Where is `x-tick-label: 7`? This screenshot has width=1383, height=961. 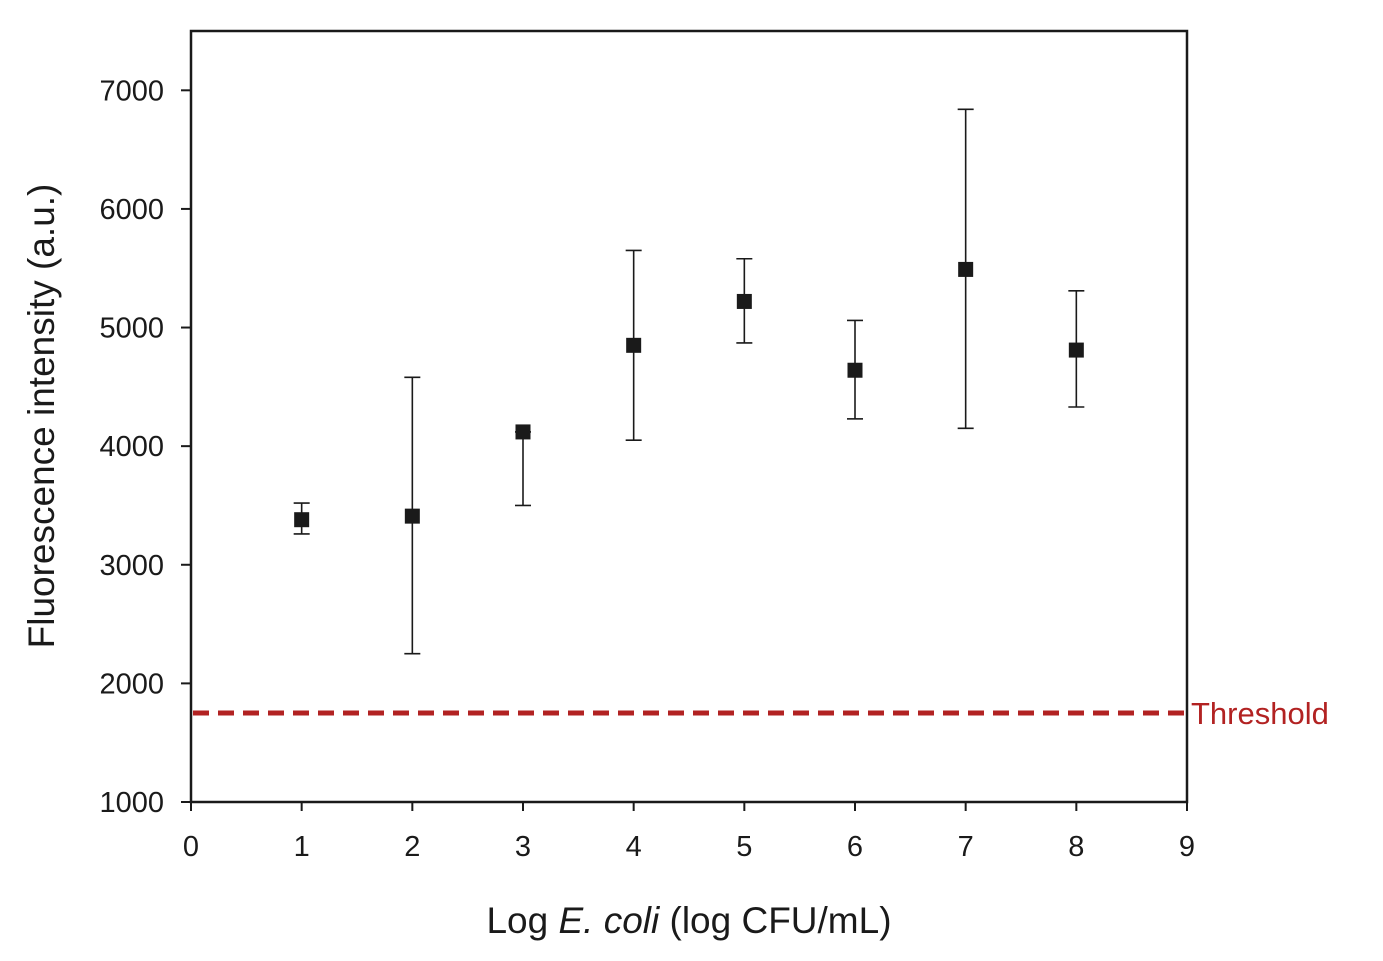 x-tick-label: 7 is located at coordinates (966, 847).